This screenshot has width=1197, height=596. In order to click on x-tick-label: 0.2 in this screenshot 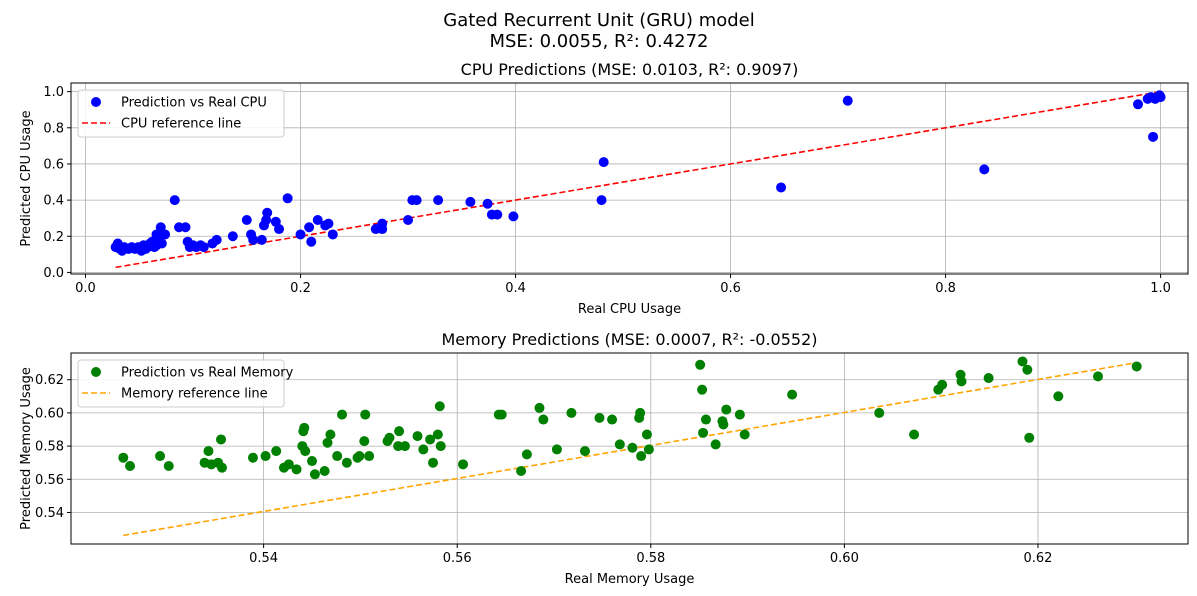, I will do `click(300, 288)`.